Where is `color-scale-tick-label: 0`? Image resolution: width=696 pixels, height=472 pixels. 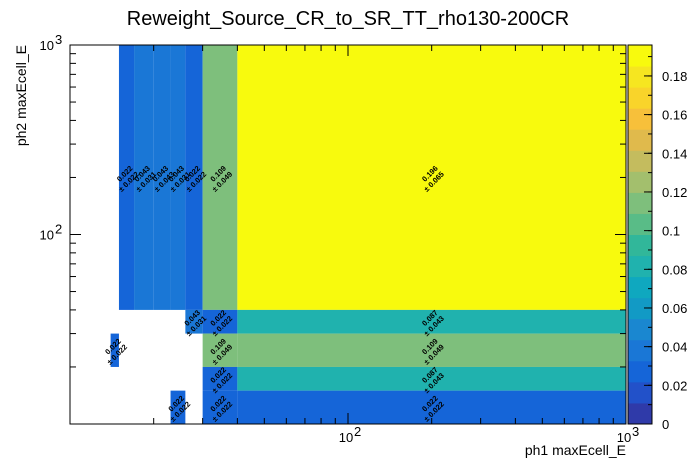
color-scale-tick-label: 0 is located at coordinates (665, 424).